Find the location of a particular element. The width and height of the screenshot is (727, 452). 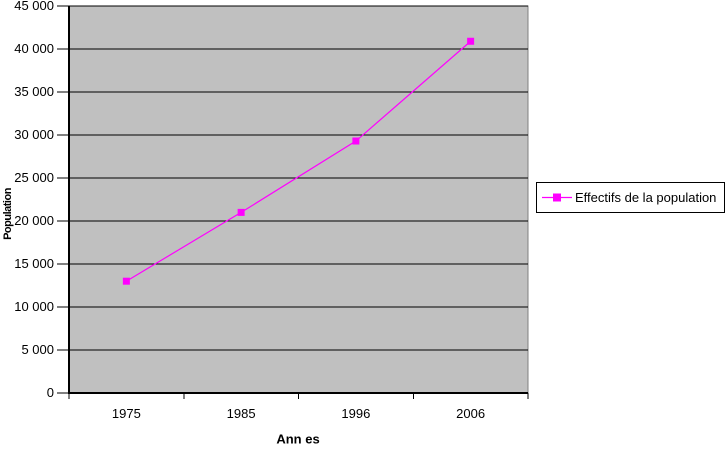

y-tick-label: 20 000 is located at coordinates (34, 220).